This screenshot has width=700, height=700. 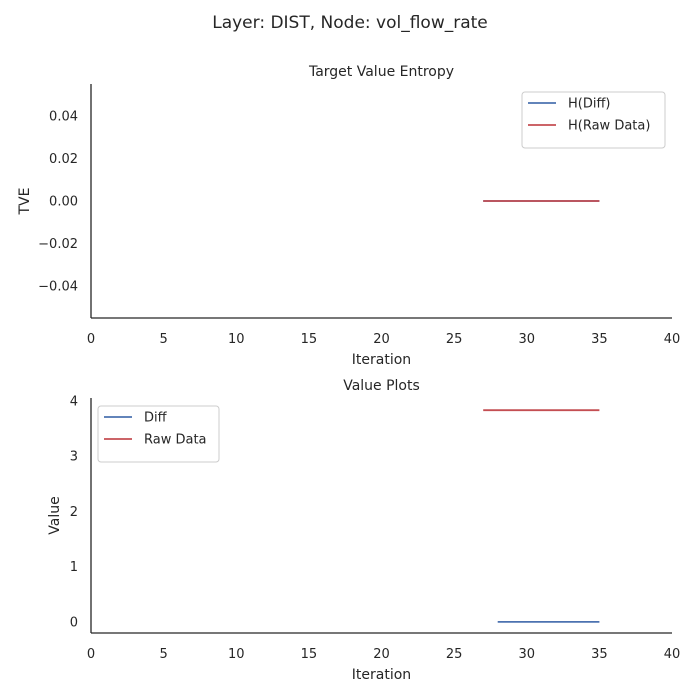 What do you see at coordinates (609, 126) in the screenshot?
I see `legend-label: H(Raw Data)` at bounding box center [609, 126].